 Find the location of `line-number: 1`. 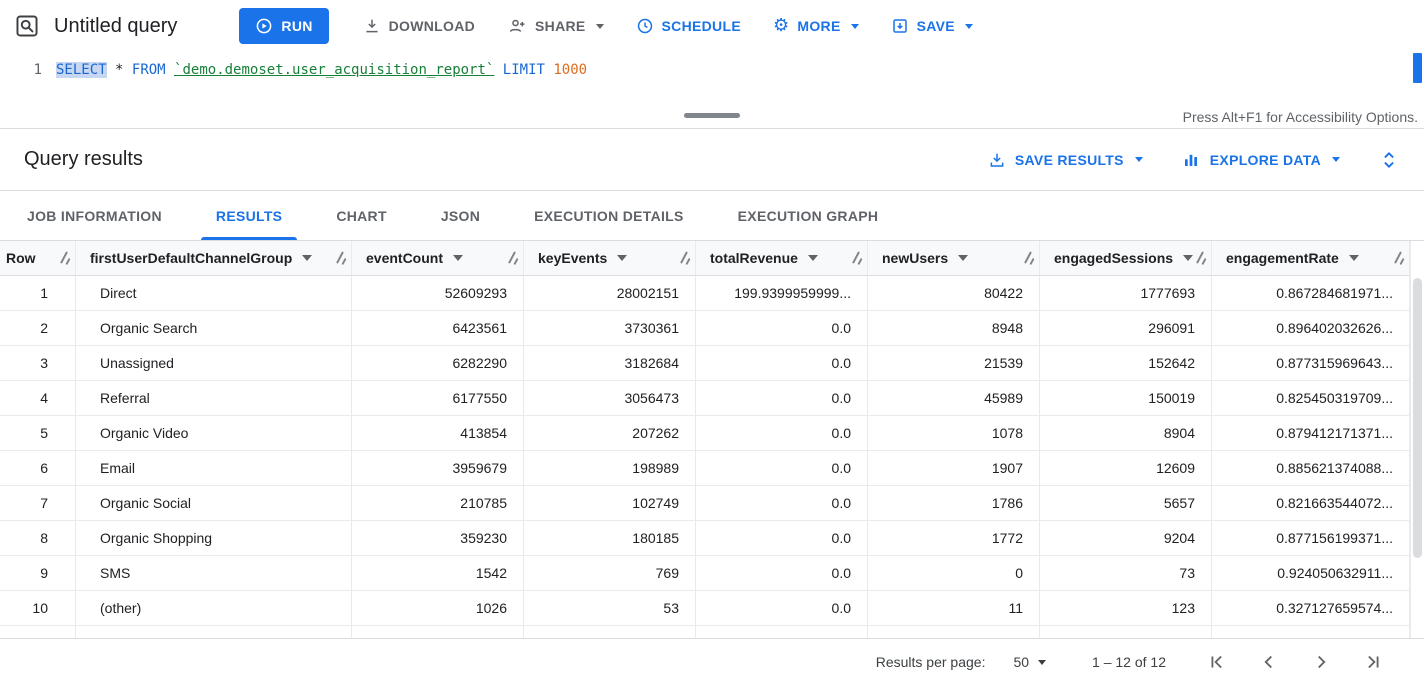

line-number: 1 is located at coordinates (37, 70).